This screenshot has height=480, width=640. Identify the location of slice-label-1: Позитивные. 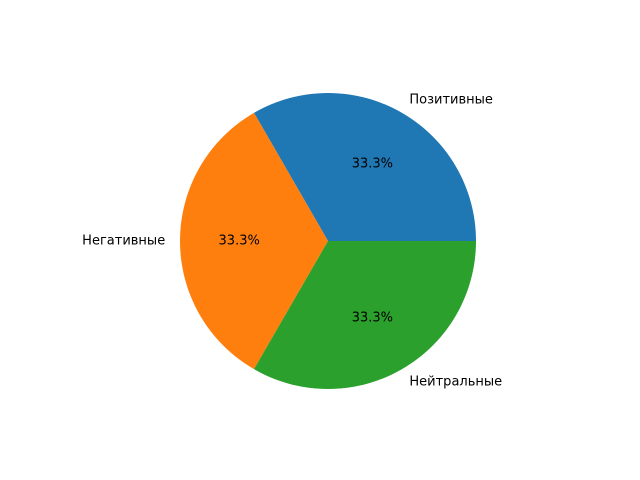
(451, 100).